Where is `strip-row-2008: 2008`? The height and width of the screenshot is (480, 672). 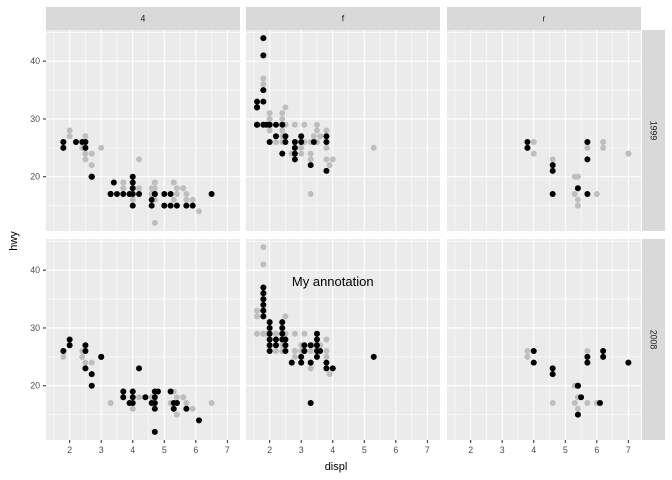 strip-row-2008: 2008 is located at coordinates (653, 339).